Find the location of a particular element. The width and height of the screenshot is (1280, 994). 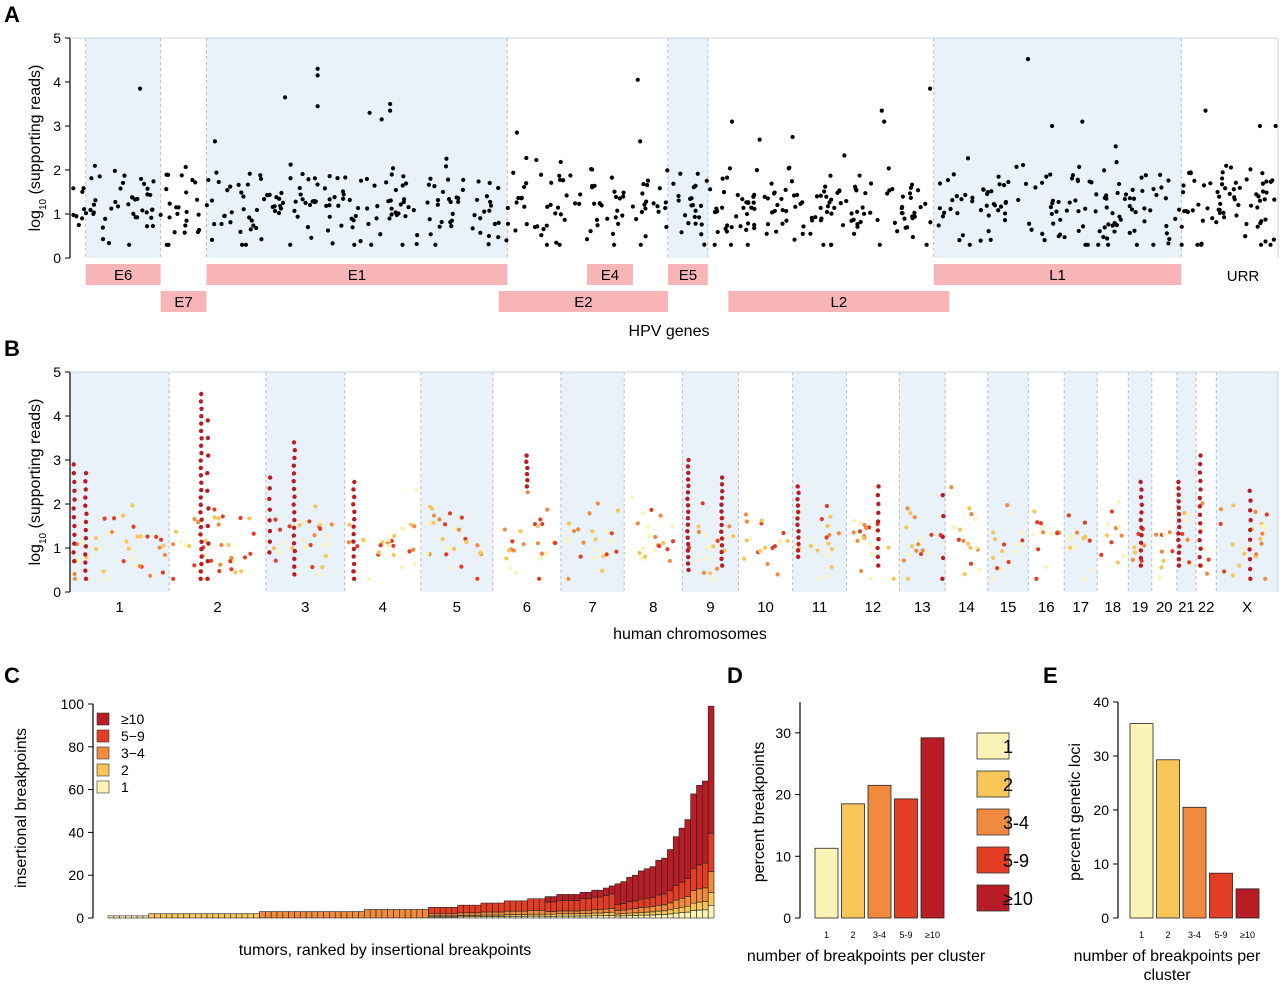

panel-letter-e: E is located at coordinates (1050, 675).